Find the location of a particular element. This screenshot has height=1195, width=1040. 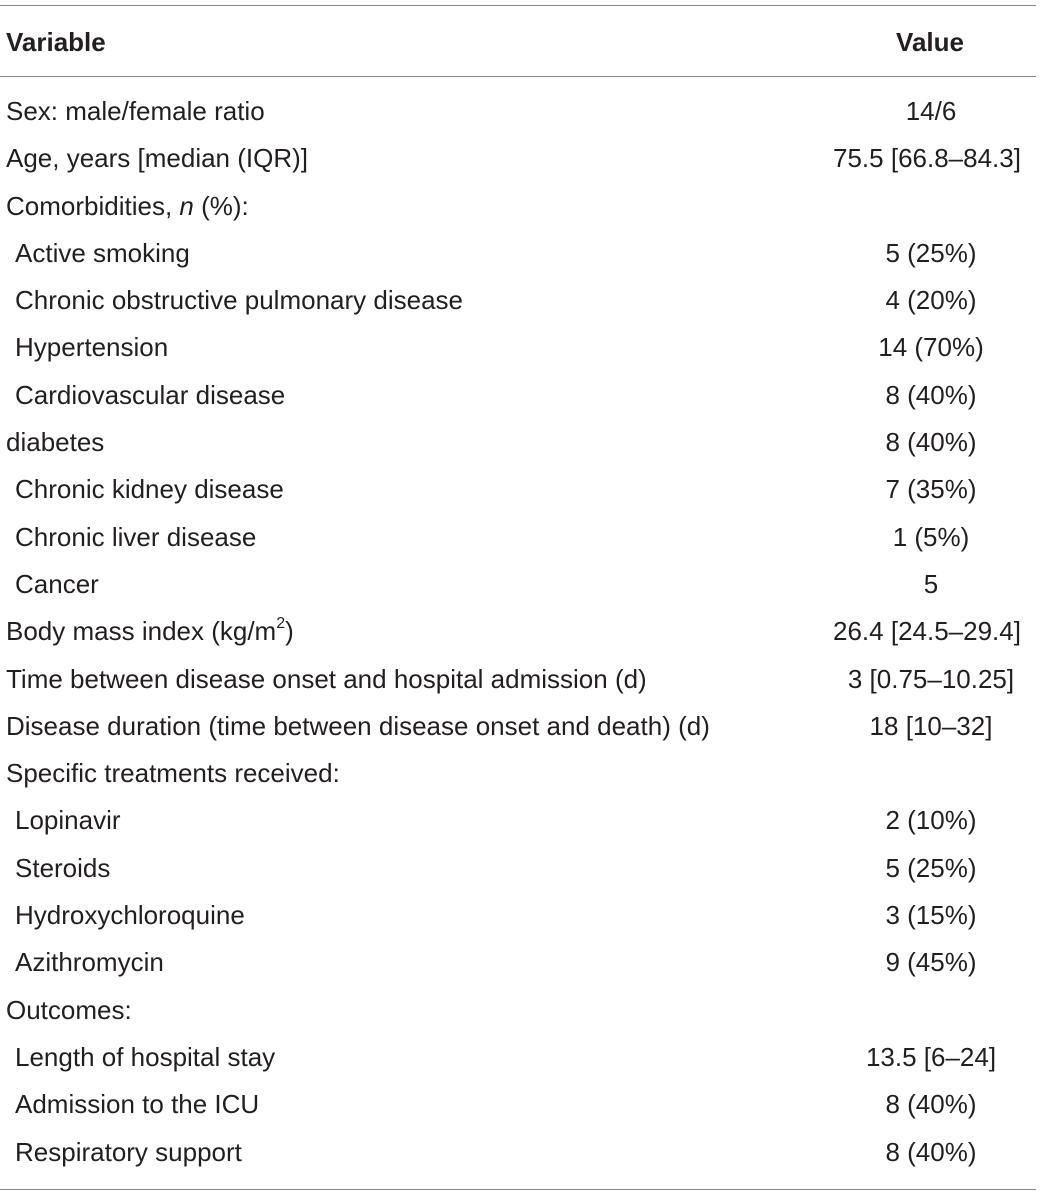

table-row: diabetes 8 (40%) is located at coordinates (518, 442).